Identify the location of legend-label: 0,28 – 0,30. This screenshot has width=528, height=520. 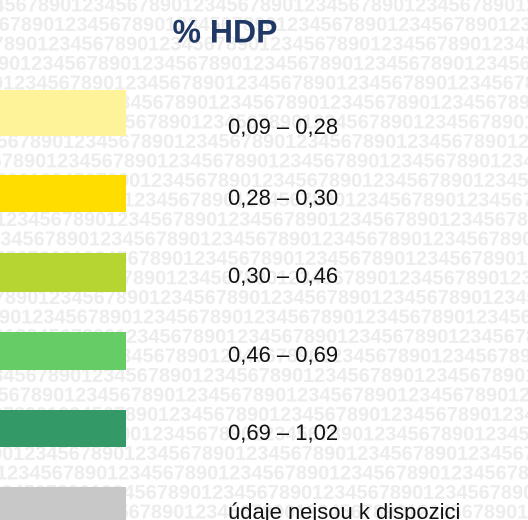
(283, 197).